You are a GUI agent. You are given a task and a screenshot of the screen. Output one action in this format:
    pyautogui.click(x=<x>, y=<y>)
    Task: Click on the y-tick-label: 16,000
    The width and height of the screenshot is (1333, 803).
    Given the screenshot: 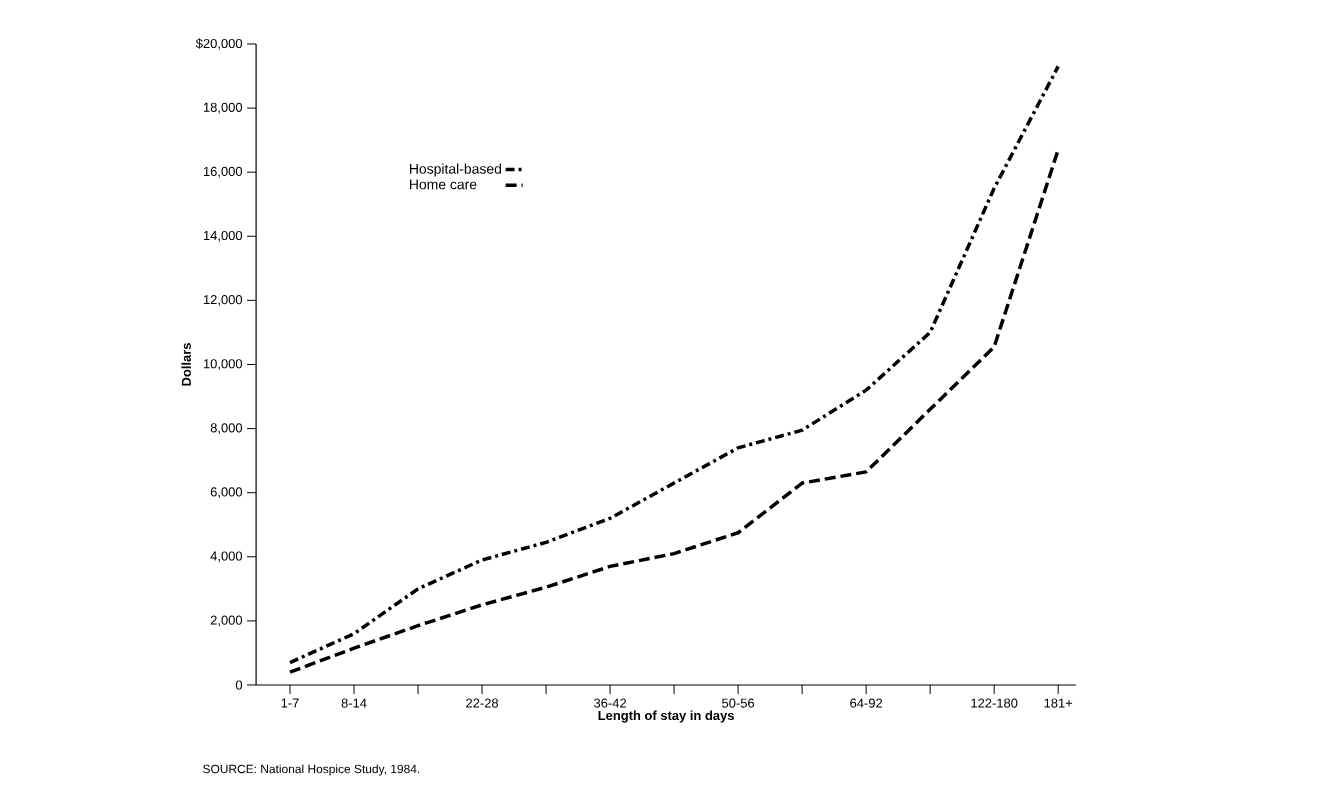 What is the action you would take?
    pyautogui.click(x=223, y=172)
    